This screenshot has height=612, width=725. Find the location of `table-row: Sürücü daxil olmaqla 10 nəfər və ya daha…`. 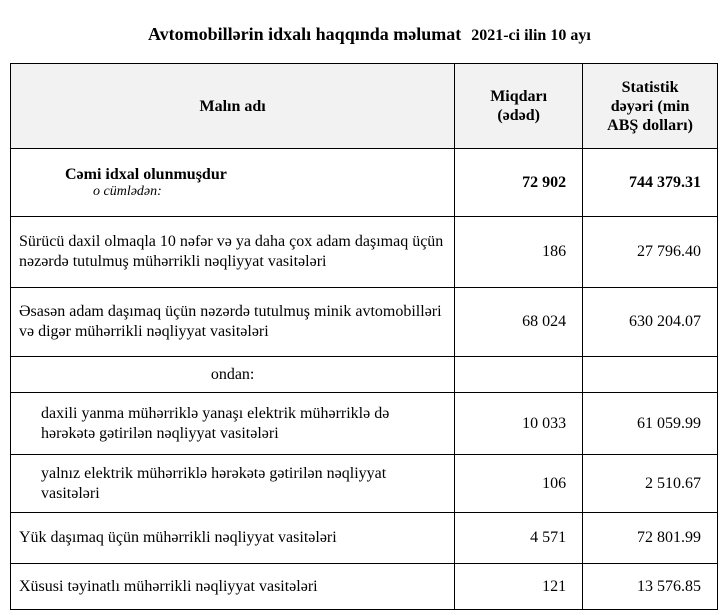

table-row: Sürücü daxil olmaqla 10 nəfər və ya daha… is located at coordinates (363, 252).